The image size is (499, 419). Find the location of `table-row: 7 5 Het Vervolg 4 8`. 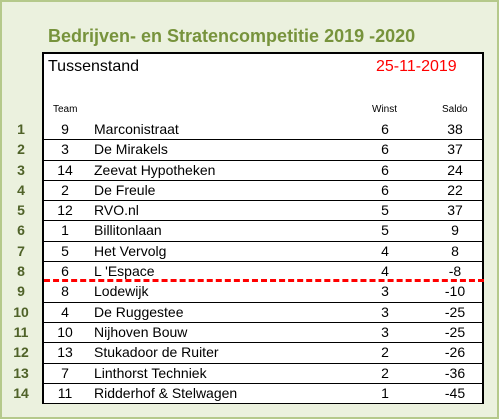

table-row: 7 5 Het Vervolg 4 8 is located at coordinates (249, 252).